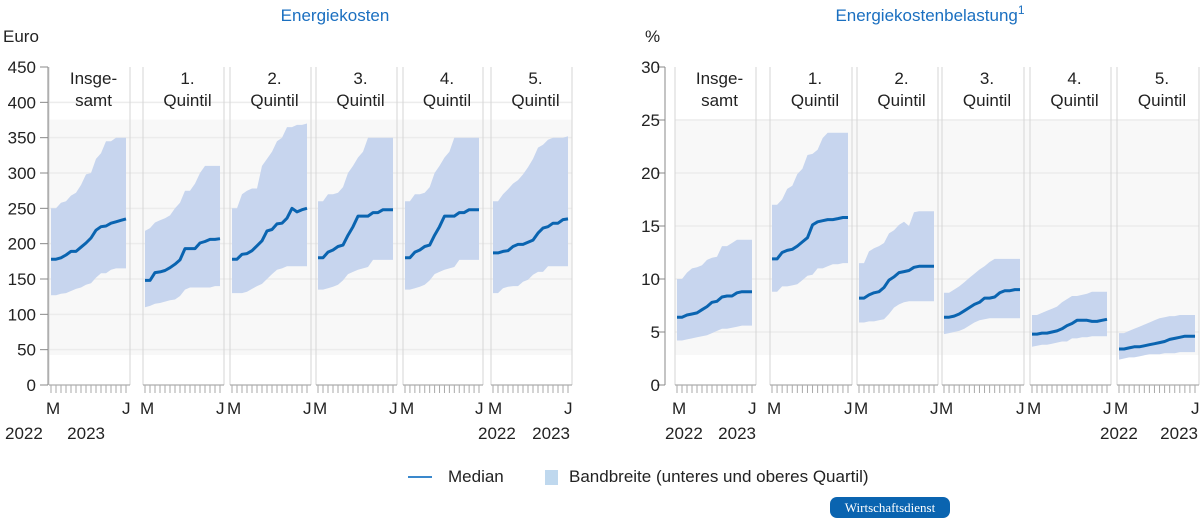 This screenshot has width=1200, height=521. What do you see at coordinates (22, 138) in the screenshot?
I see `y-tick-label: 350` at bounding box center [22, 138].